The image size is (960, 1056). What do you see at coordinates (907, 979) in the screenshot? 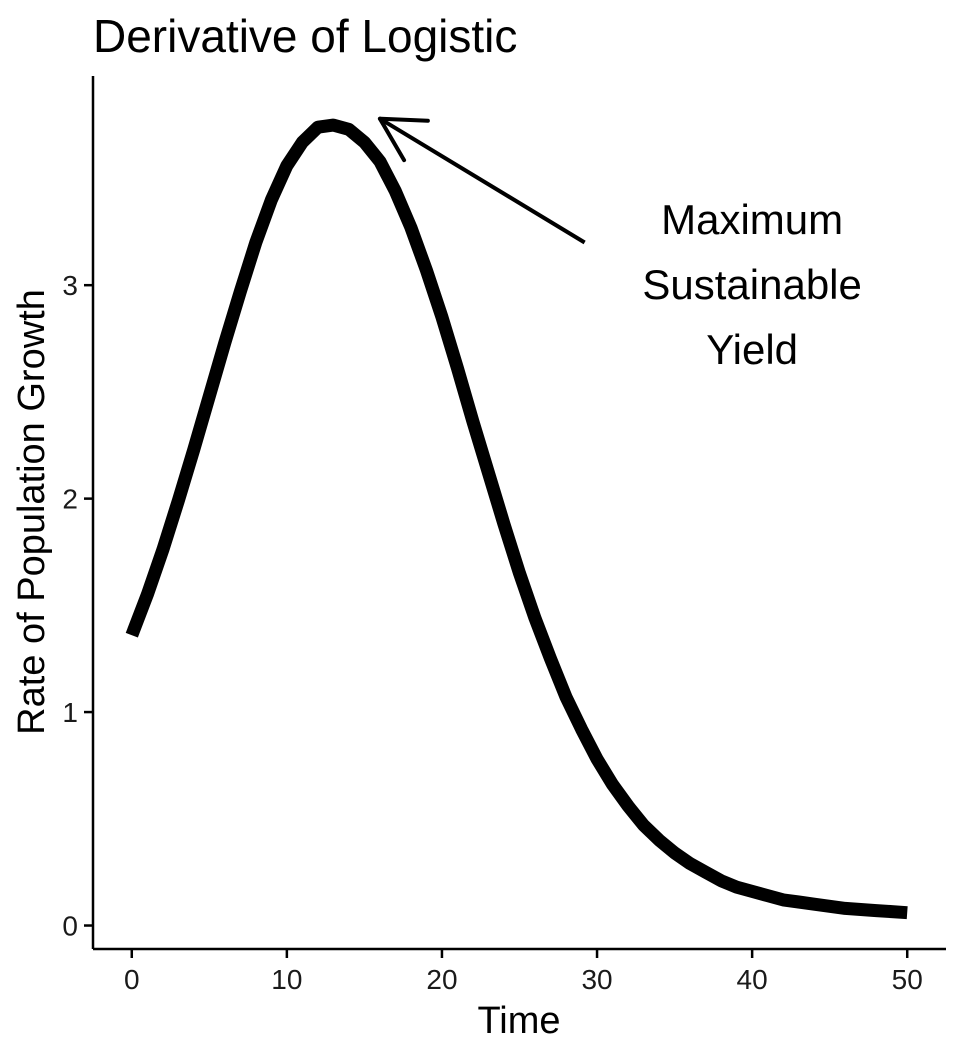
I see `x-tick-label: 50` at bounding box center [907, 979].